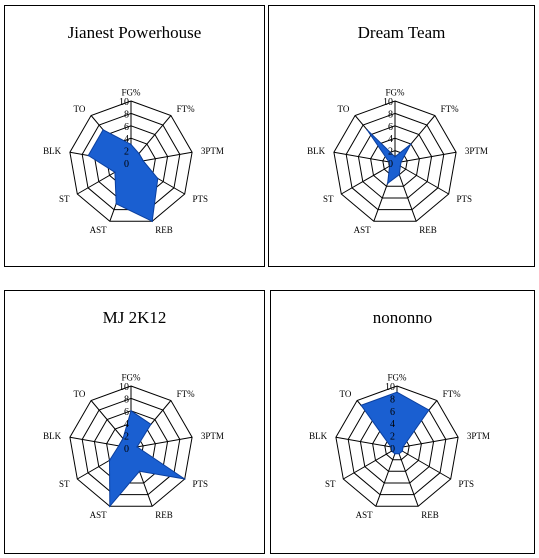 This screenshot has width=539, height=558. Describe the element at coordinates (131, 93) in the screenshot. I see `axis-label: FG%` at that location.